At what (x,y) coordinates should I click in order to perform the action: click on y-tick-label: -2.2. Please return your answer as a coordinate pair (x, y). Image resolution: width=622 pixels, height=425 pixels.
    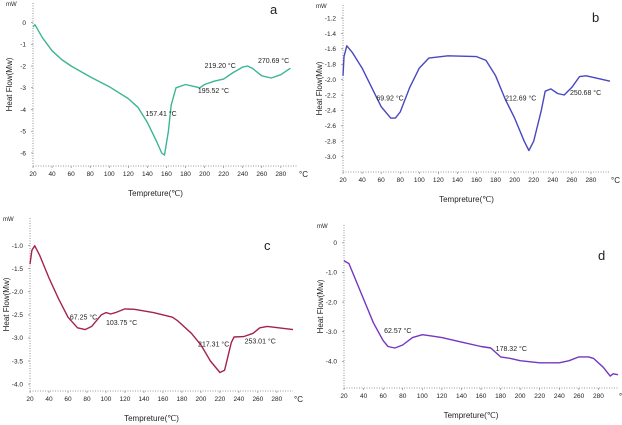
    Looking at the image, I should click on (331, 95).